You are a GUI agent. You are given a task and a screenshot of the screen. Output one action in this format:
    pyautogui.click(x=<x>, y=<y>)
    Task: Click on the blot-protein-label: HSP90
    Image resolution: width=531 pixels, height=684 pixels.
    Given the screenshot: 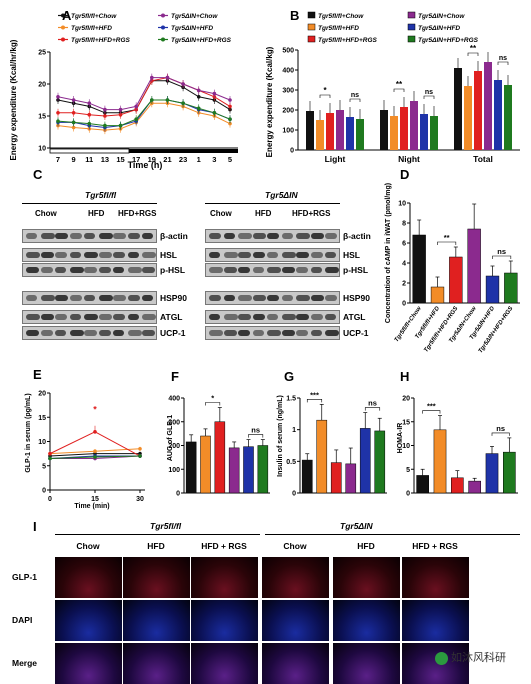 What is the action you would take?
    pyautogui.click(x=173, y=298)
    